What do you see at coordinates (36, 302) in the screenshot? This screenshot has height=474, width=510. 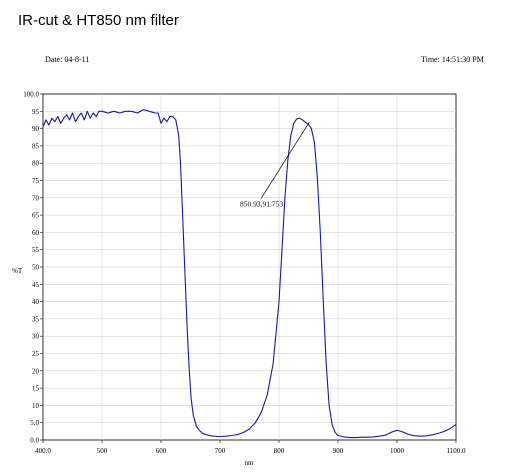 I see `y-tick-label: 40` at bounding box center [36, 302].